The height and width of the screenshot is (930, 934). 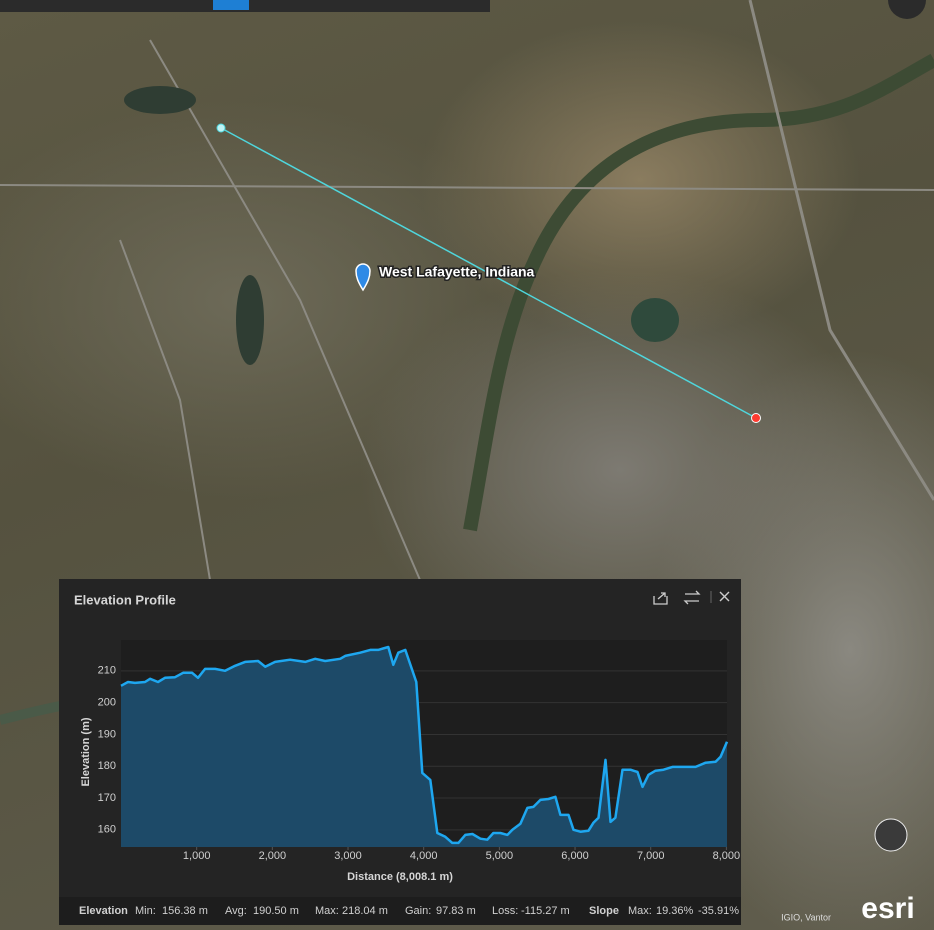 I want to click on attribution: IGIO, Vantor, so click(x=806, y=917).